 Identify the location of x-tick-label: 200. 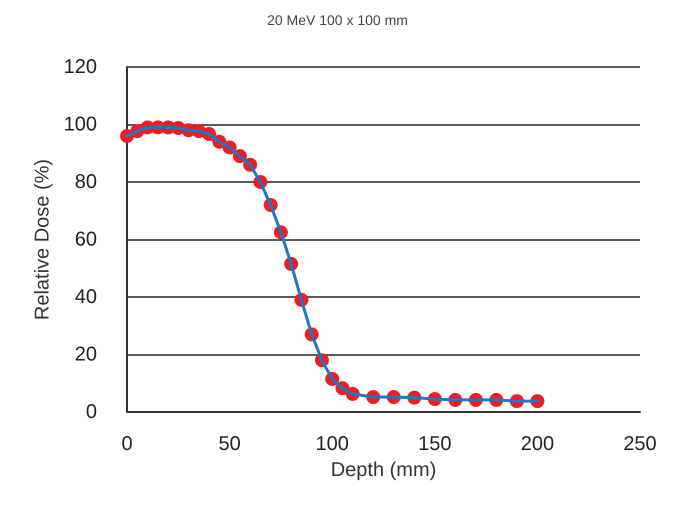
(537, 444).